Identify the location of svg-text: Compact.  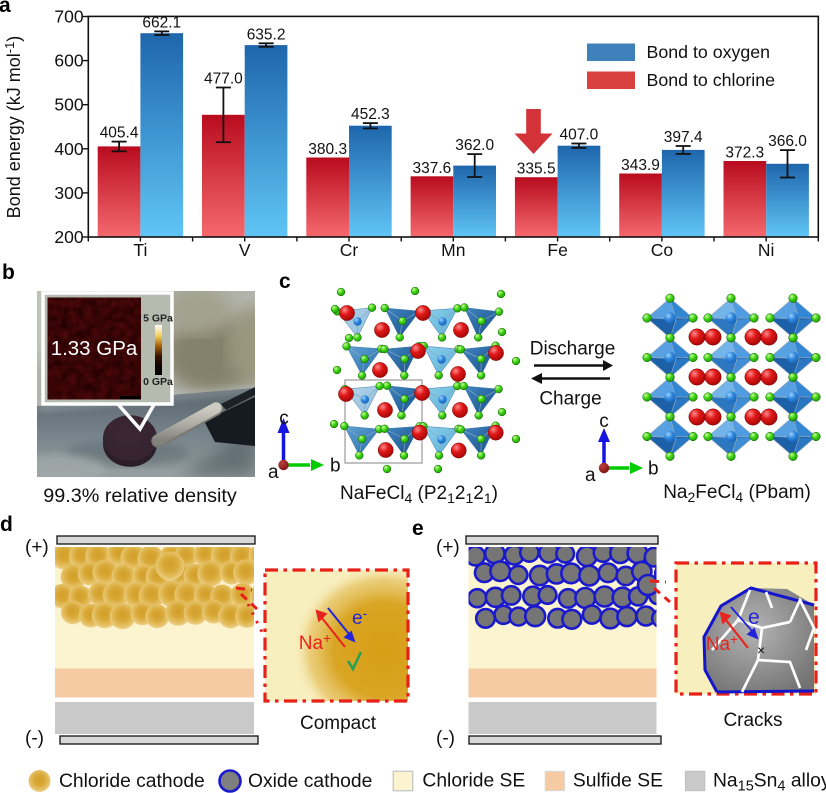
(338, 723).